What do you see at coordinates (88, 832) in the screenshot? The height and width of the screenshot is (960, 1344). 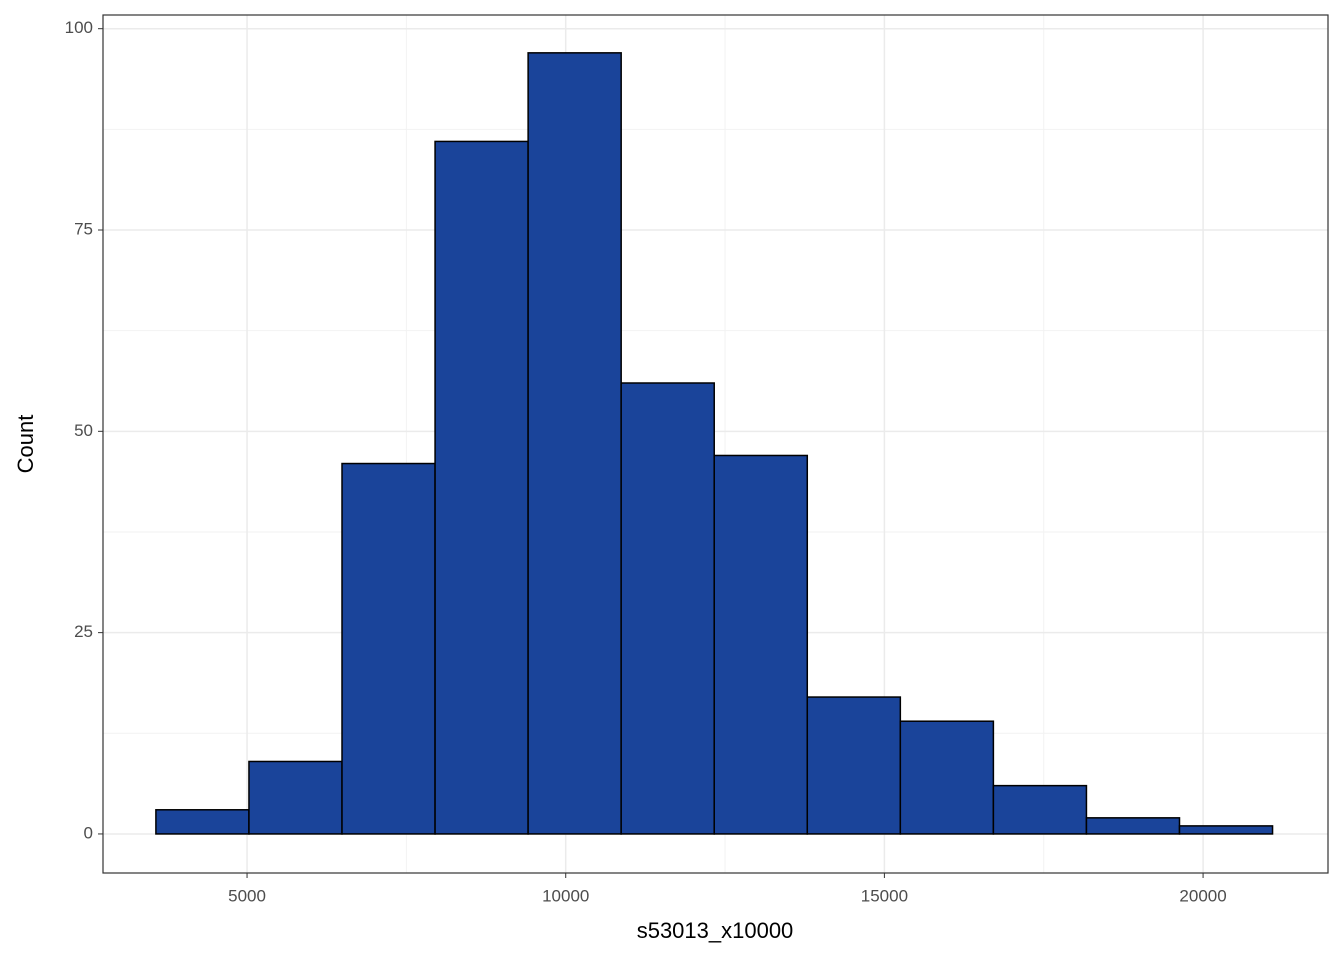 I see `y-tick-label: 0` at bounding box center [88, 832].